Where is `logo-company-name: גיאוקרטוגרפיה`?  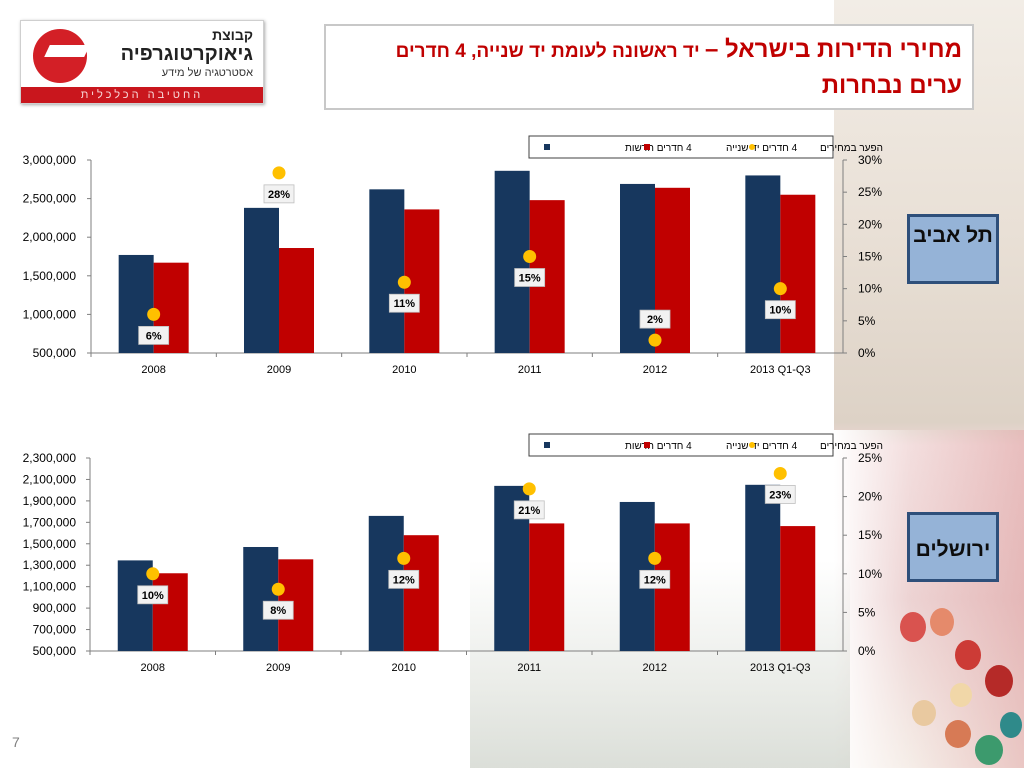
logo-company-name: גיאוקרטוגרפיה is located at coordinates (186, 54).